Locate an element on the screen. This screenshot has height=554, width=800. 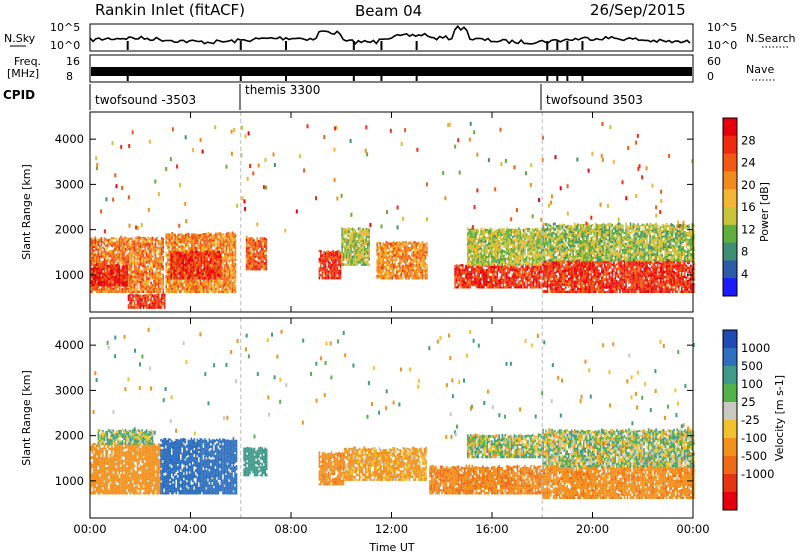
velocity-colorbar-tick-6: -500 is located at coordinates (754, 456).